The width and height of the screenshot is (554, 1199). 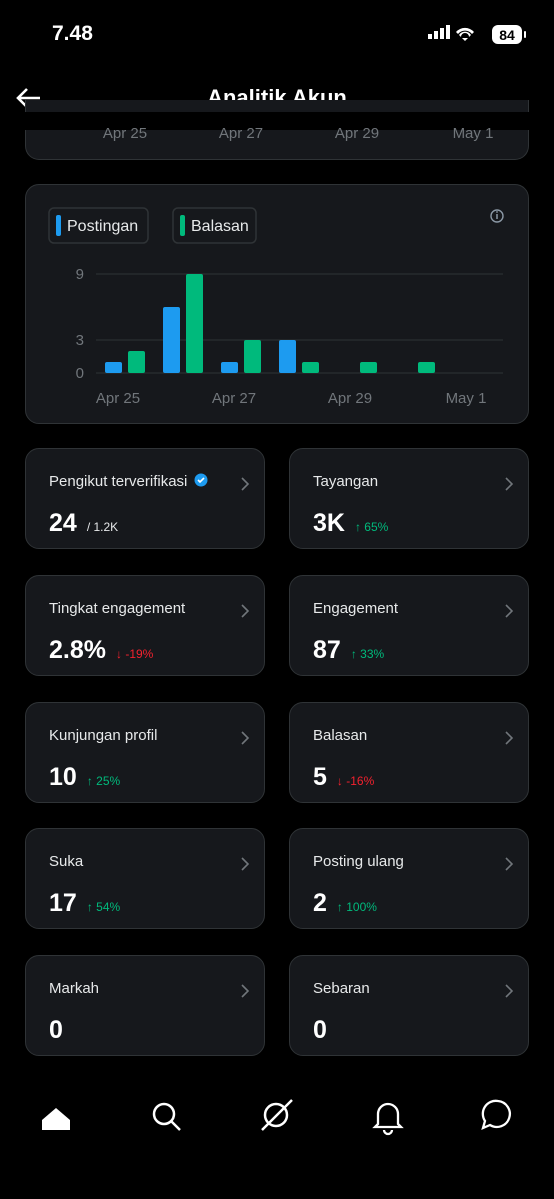 What do you see at coordinates (496, 1115) in the screenshot?
I see `messages-icon` at bounding box center [496, 1115].